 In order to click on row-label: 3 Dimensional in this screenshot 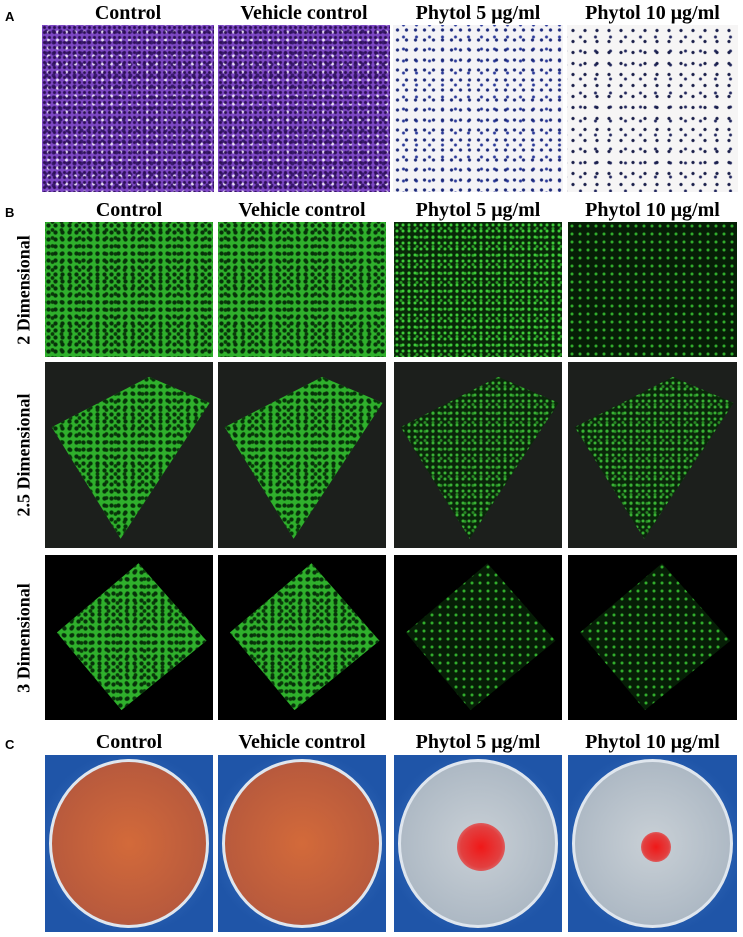, I will do `click(23, 637)`.